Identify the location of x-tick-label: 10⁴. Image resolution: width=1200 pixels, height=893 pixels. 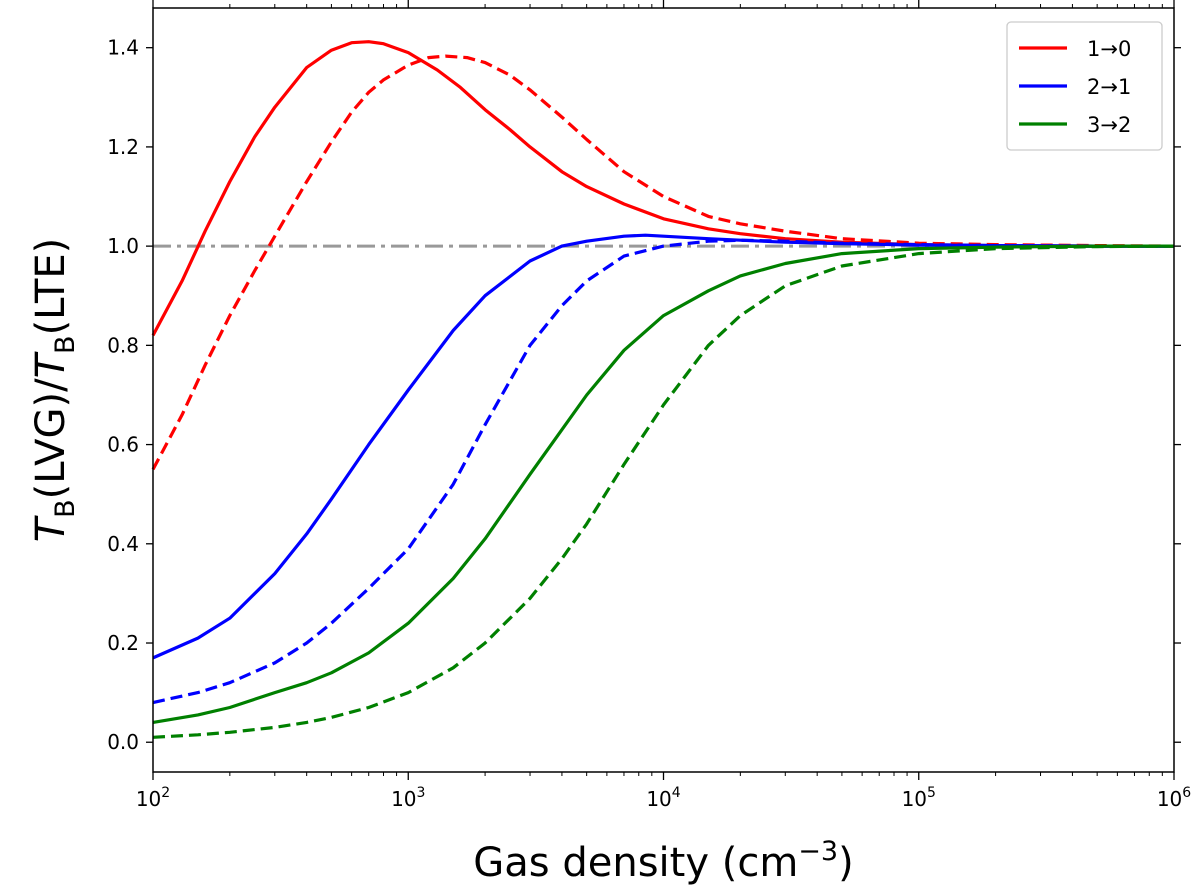
(663, 798).